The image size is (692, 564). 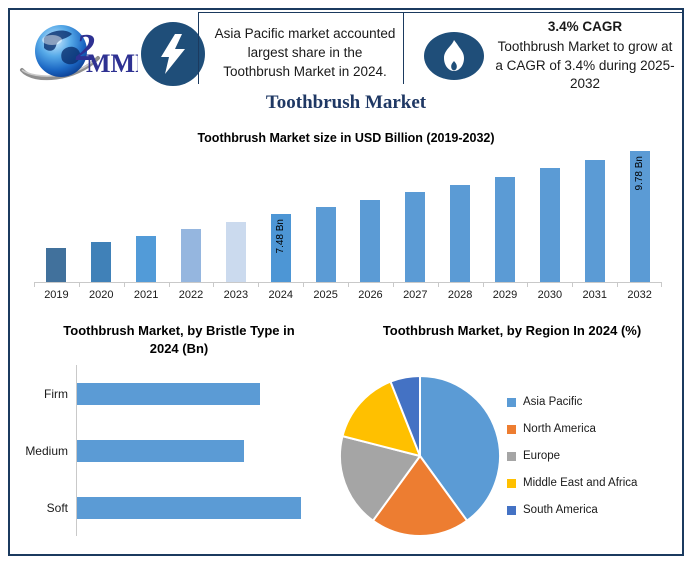 I want to click on legend-item: North America, so click(x=572, y=429).